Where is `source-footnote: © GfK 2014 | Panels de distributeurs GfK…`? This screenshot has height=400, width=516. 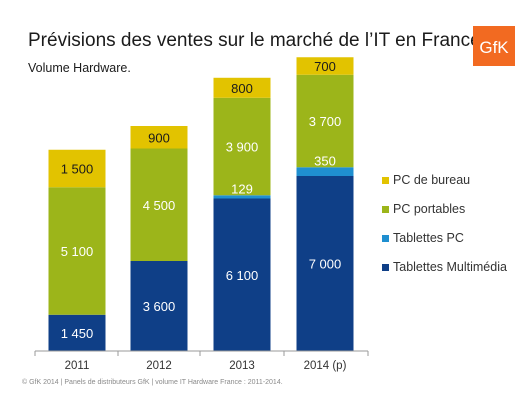 source-footnote: © GfK 2014 | Panels de distributeurs GfK… is located at coordinates (152, 382).